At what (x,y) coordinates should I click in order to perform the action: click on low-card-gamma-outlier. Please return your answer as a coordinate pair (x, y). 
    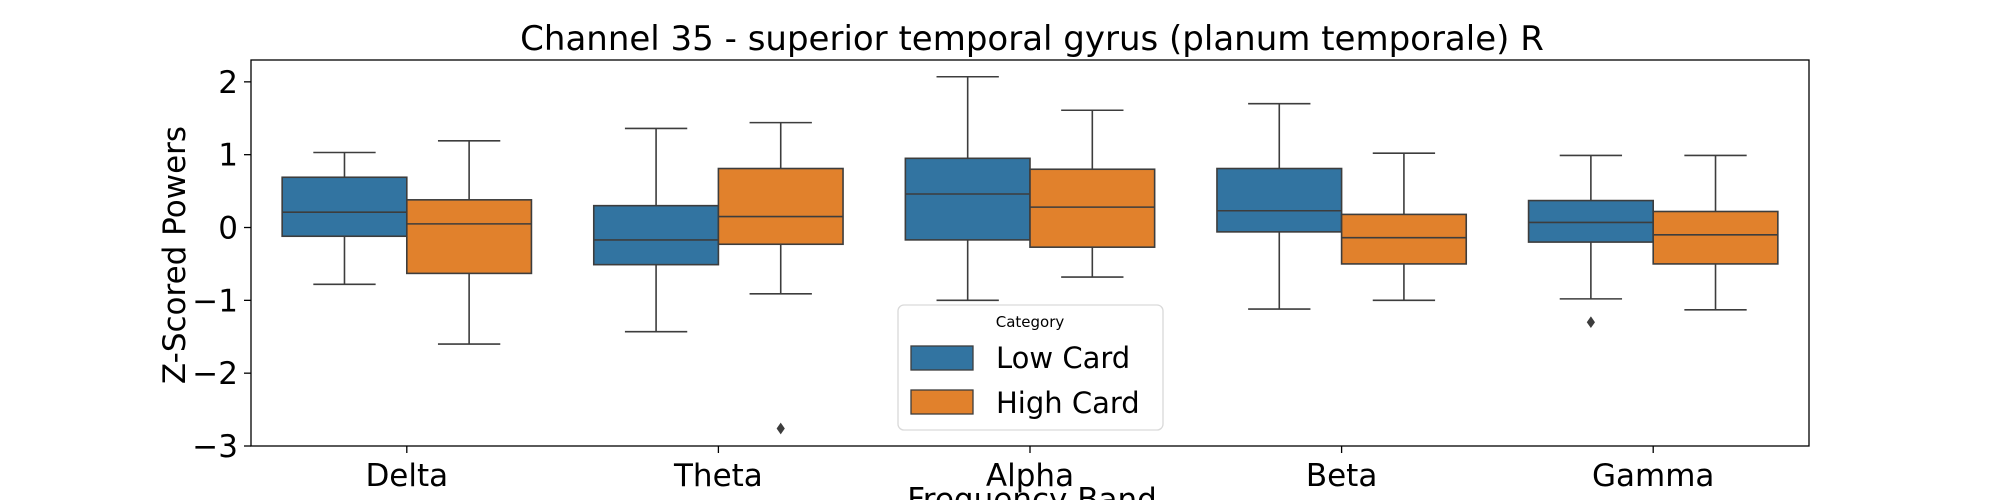
    Looking at the image, I should click on (1590, 322).